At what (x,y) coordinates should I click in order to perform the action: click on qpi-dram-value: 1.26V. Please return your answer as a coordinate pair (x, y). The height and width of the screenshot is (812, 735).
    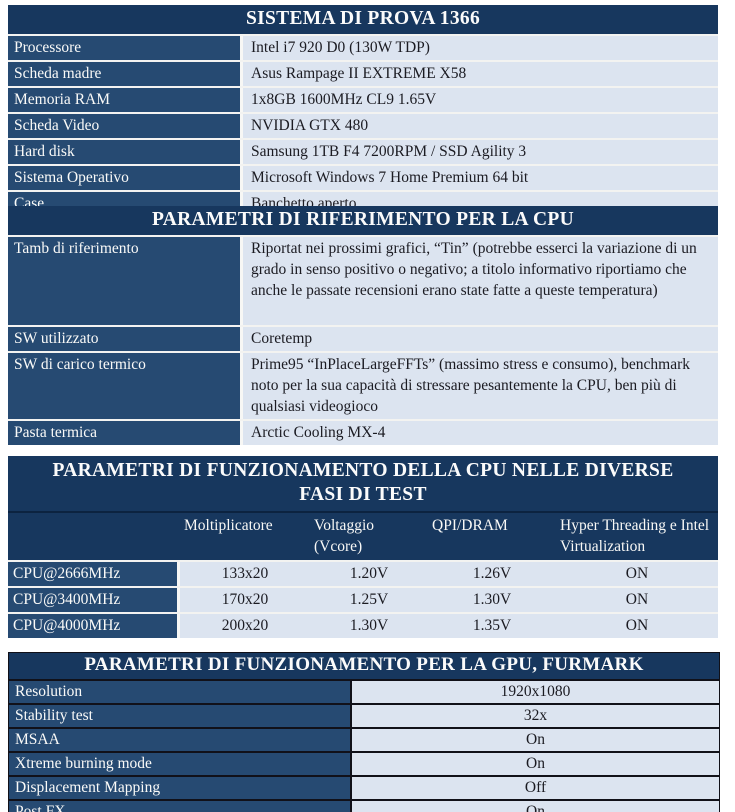
    Looking at the image, I should click on (492, 574).